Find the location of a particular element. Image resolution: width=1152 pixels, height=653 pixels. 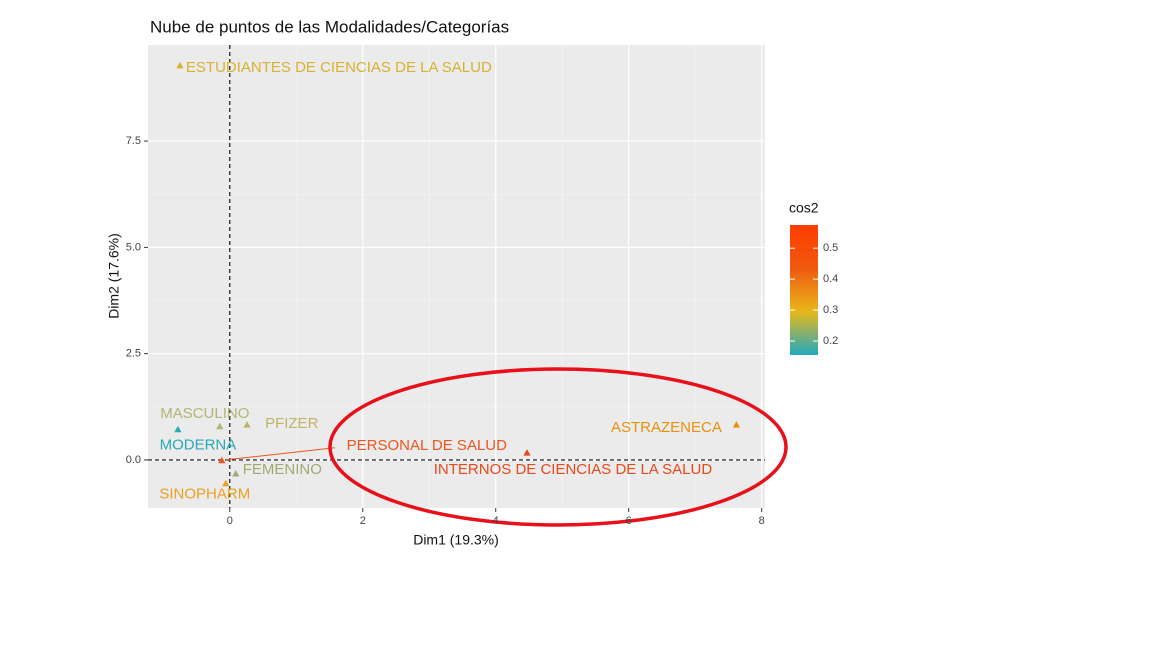

leader-line is located at coordinates (280, 454).